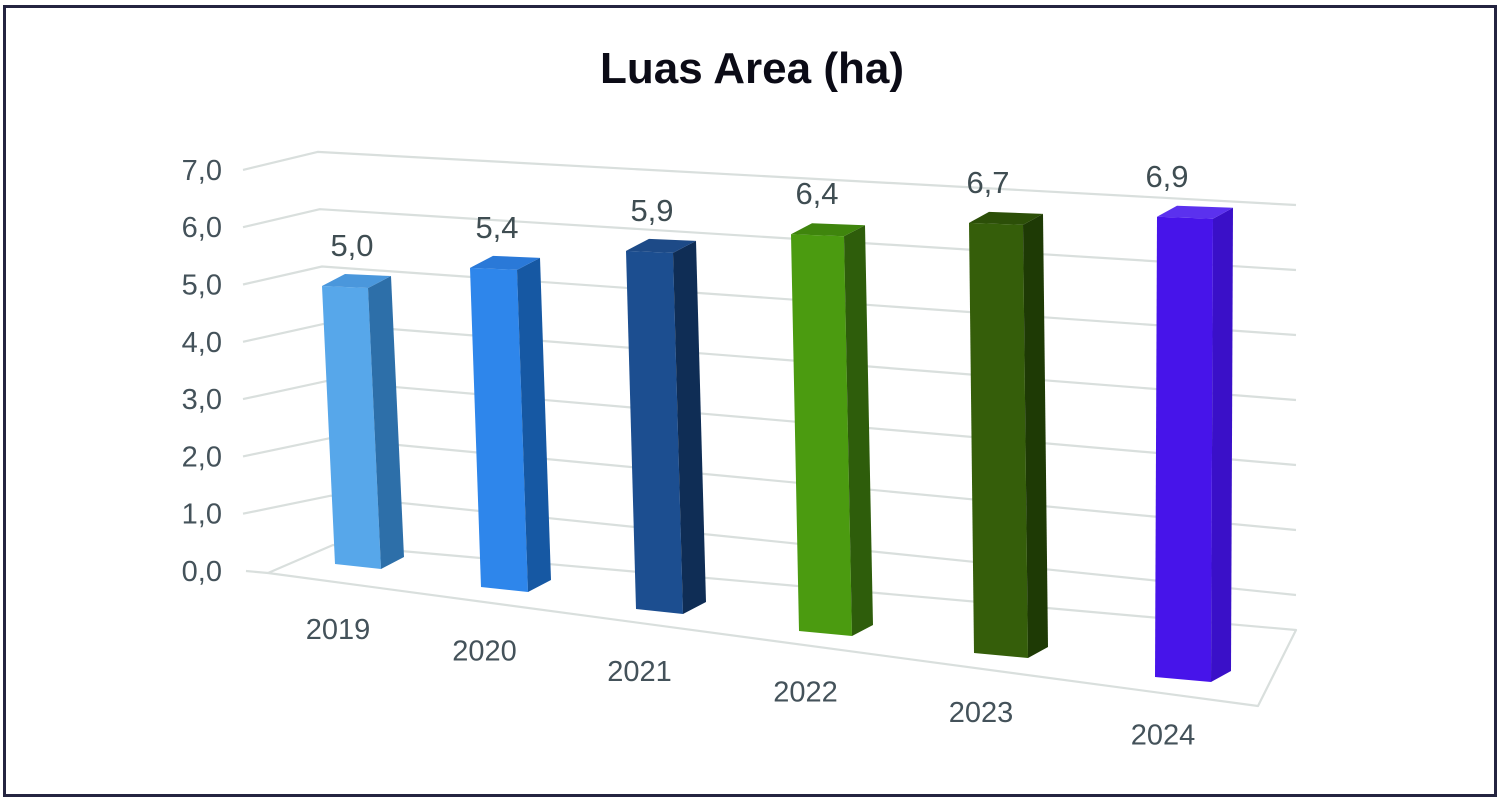 This screenshot has width=1500, height=802. Describe the element at coordinates (202, 171) in the screenshot. I see `ytick-label-7_0: 7,0` at that location.